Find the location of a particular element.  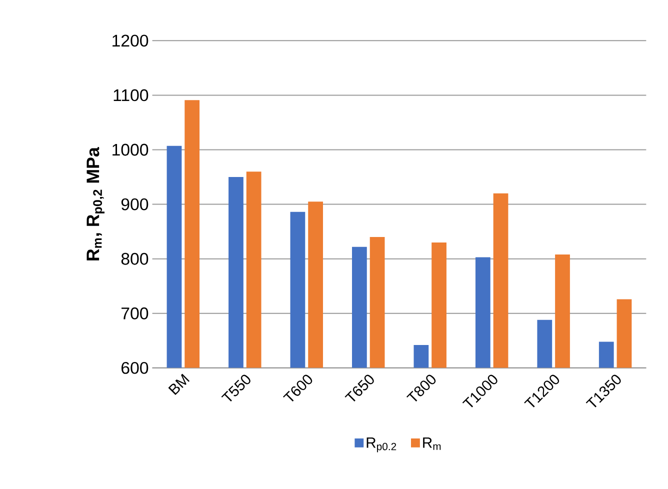

legend-label: R$_{p0.2}$ is located at coordinates (381, 445).